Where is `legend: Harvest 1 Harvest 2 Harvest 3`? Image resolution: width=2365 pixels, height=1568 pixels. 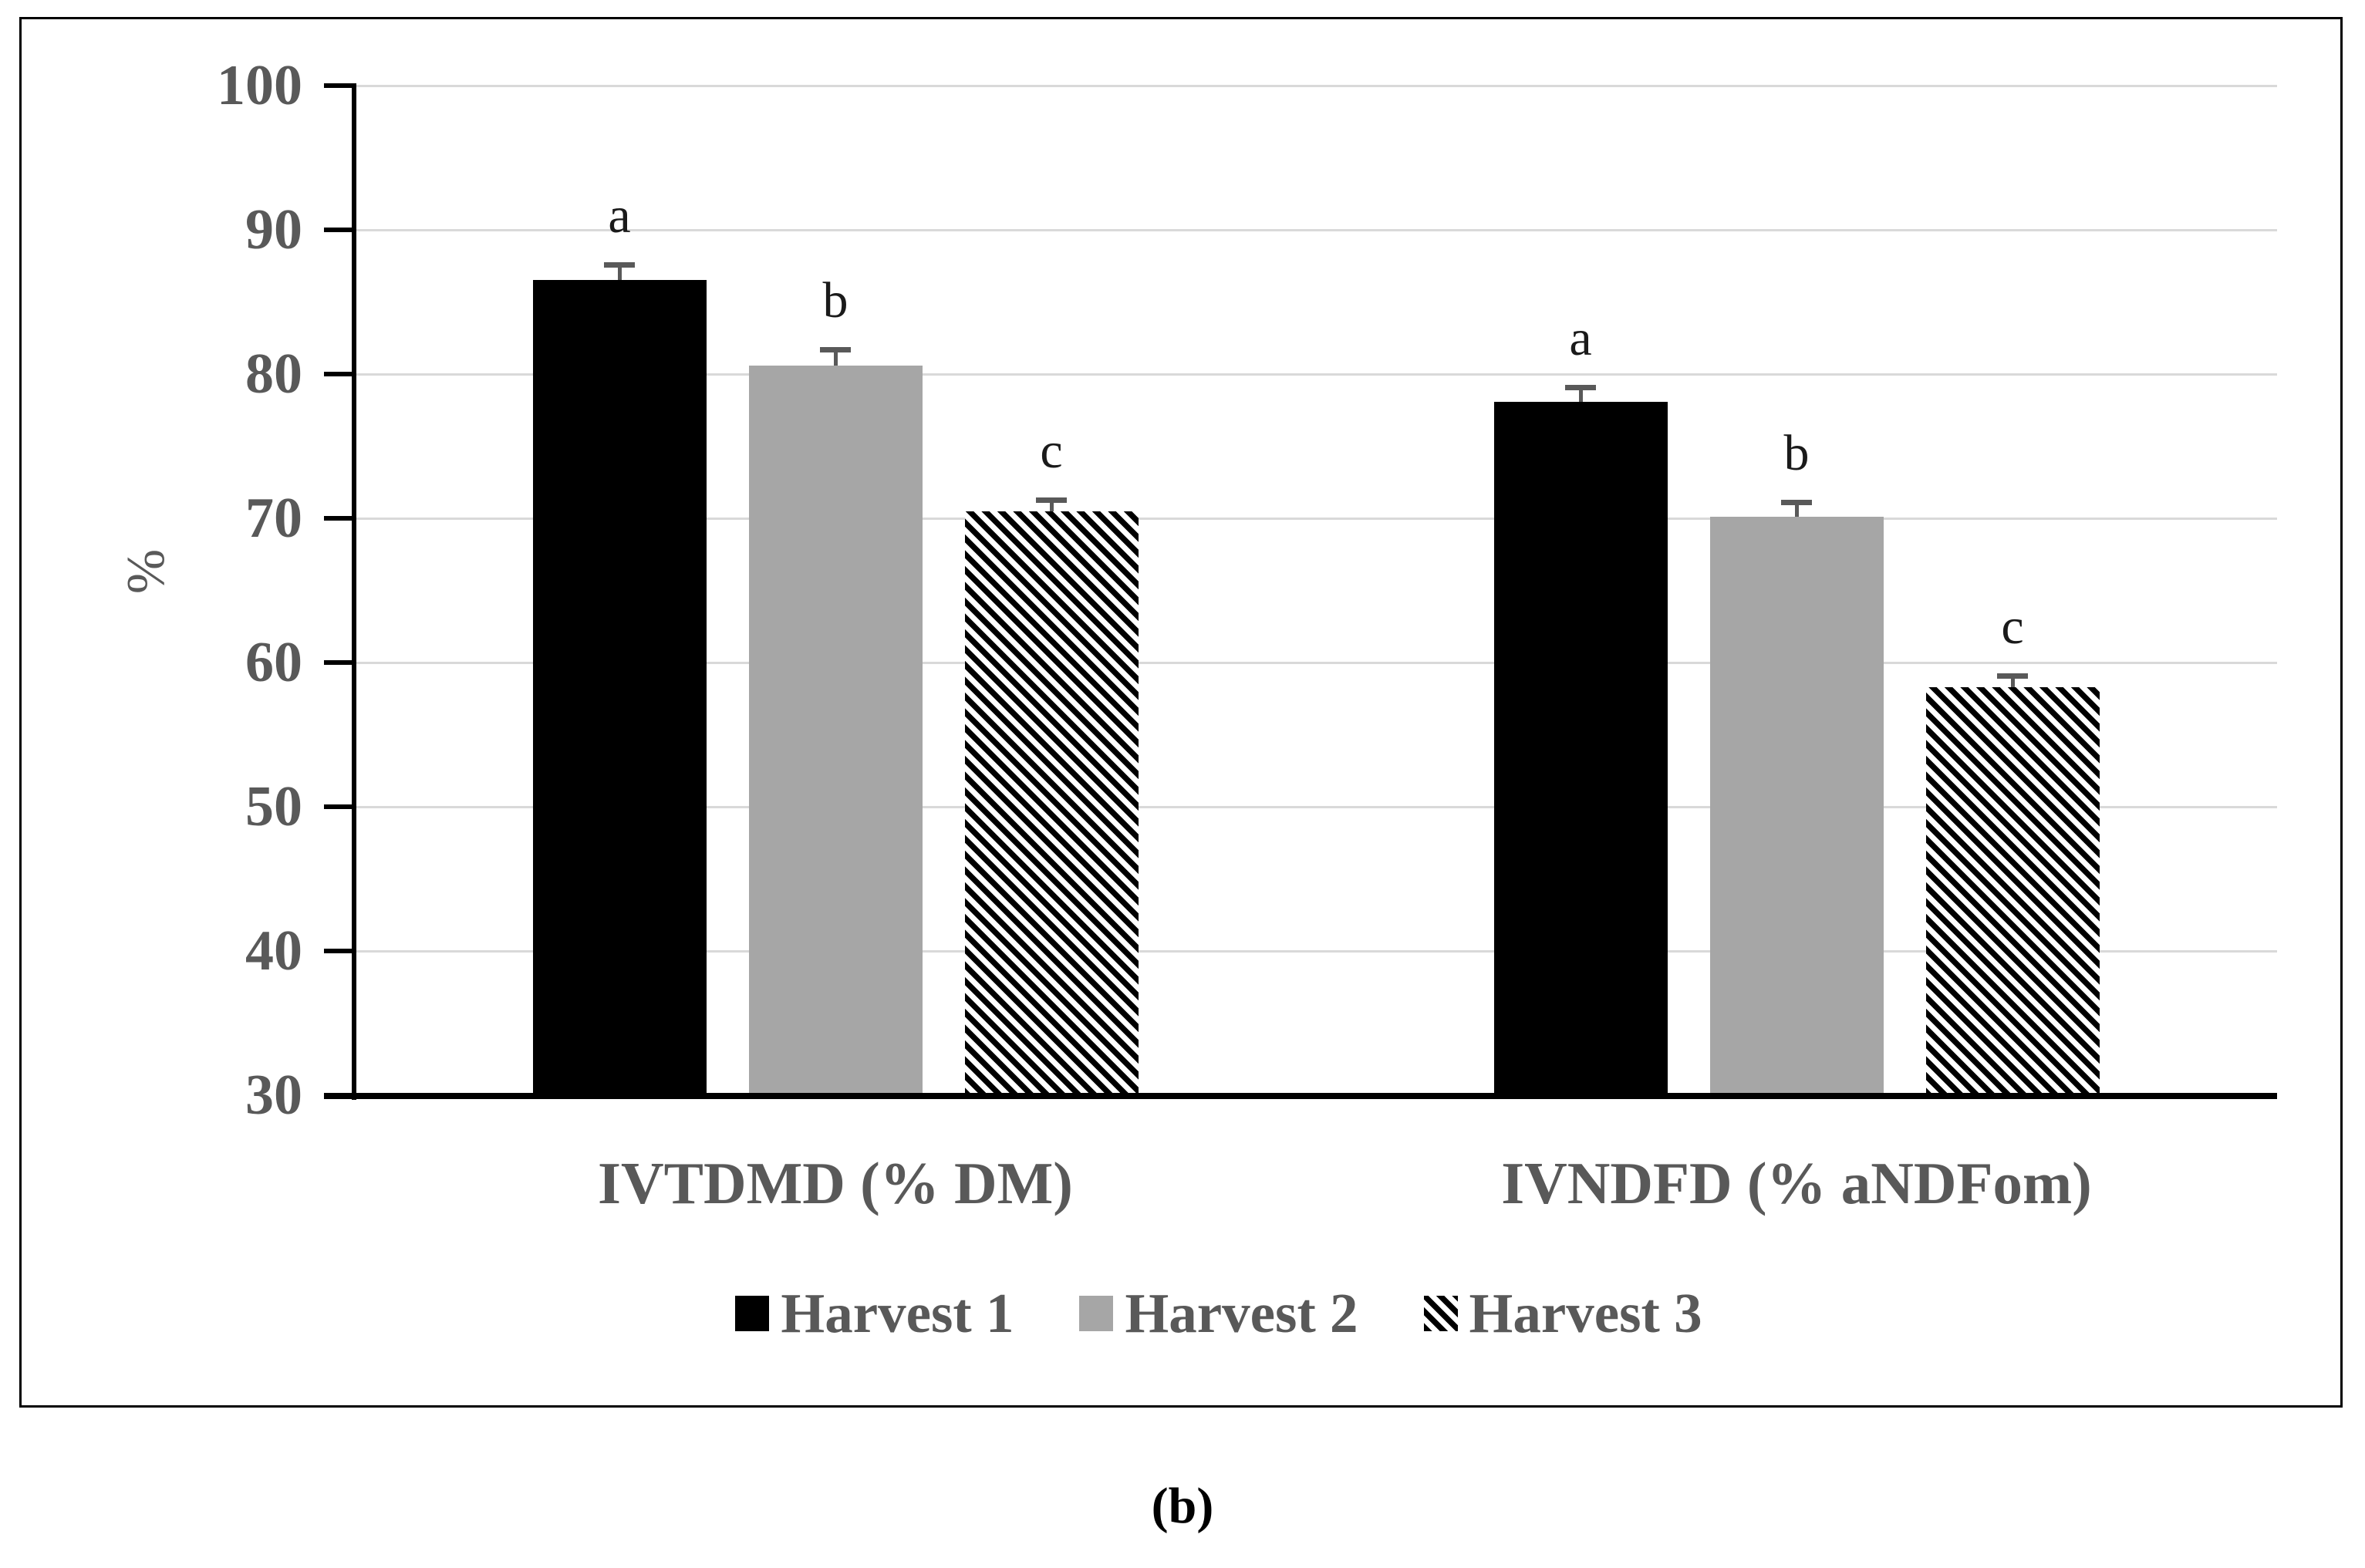 legend: Harvest 1 Harvest 2 Harvest 3 is located at coordinates (1219, 1313).